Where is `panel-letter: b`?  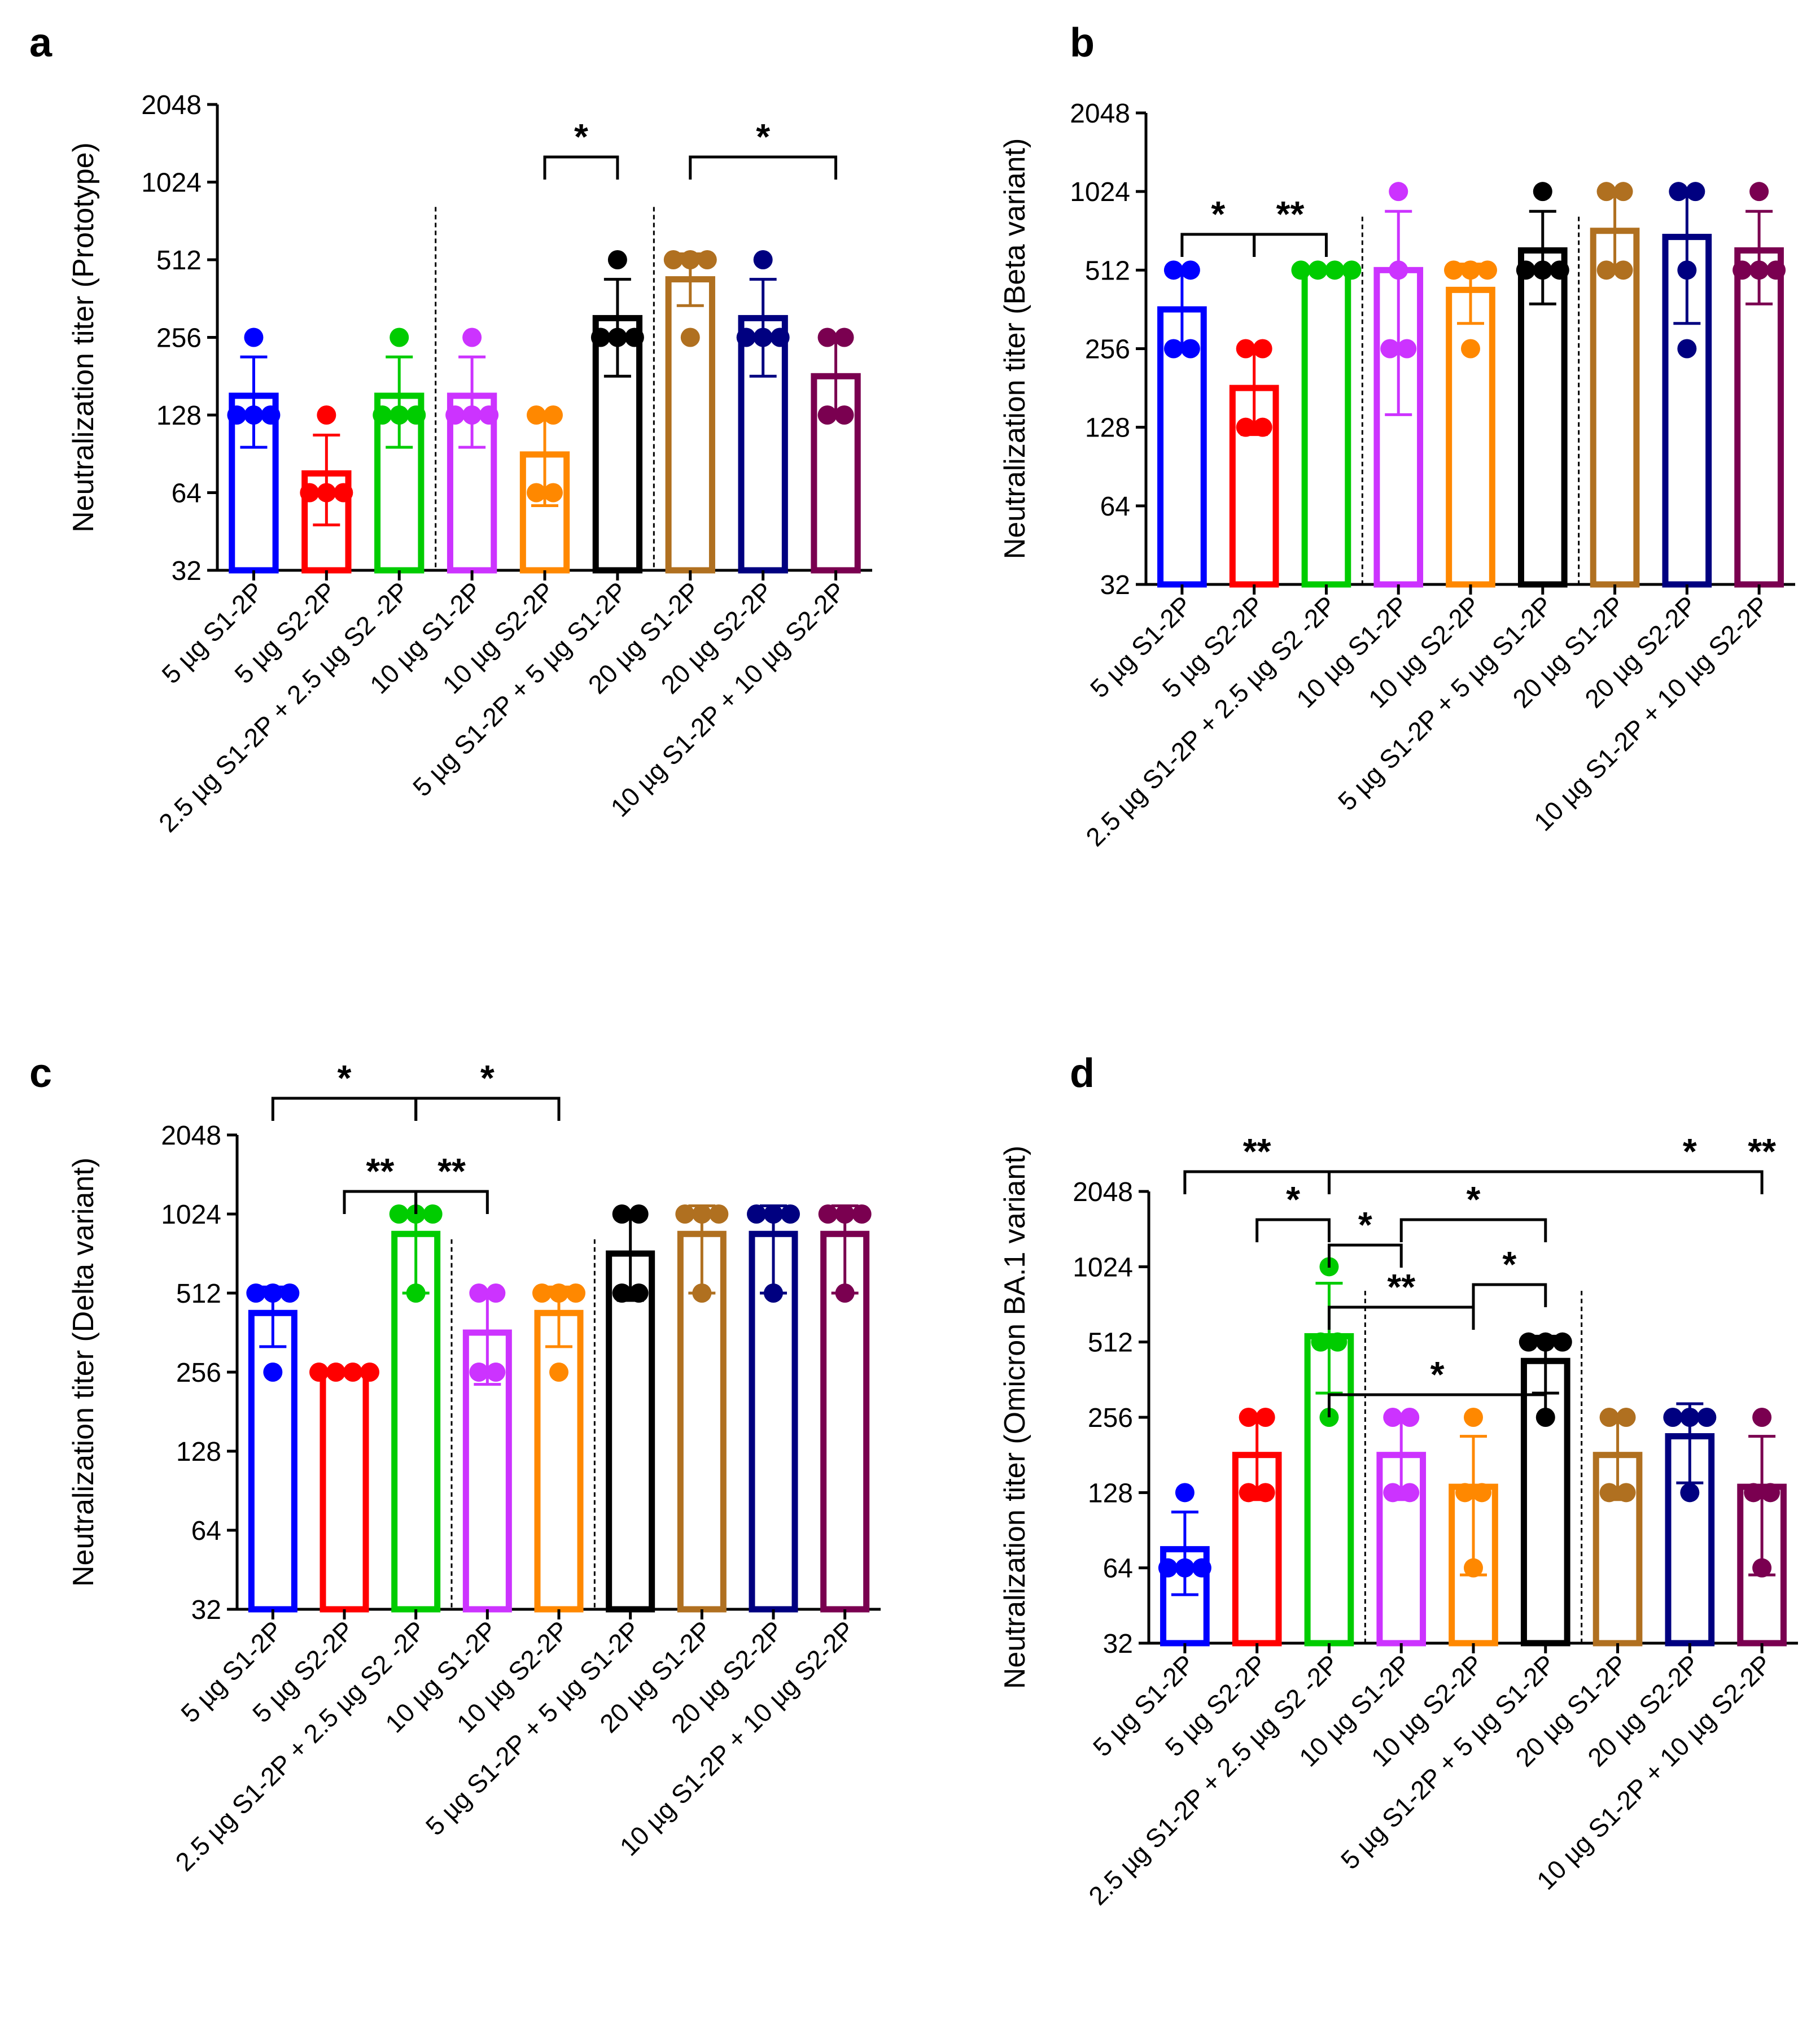 panel-letter: b is located at coordinates (1082, 43).